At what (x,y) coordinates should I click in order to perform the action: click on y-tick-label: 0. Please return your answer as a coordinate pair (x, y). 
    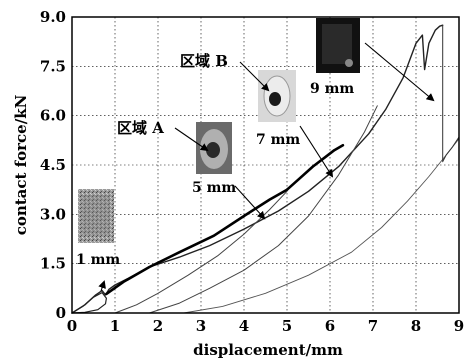
    Looking at the image, I should click on (61, 313).